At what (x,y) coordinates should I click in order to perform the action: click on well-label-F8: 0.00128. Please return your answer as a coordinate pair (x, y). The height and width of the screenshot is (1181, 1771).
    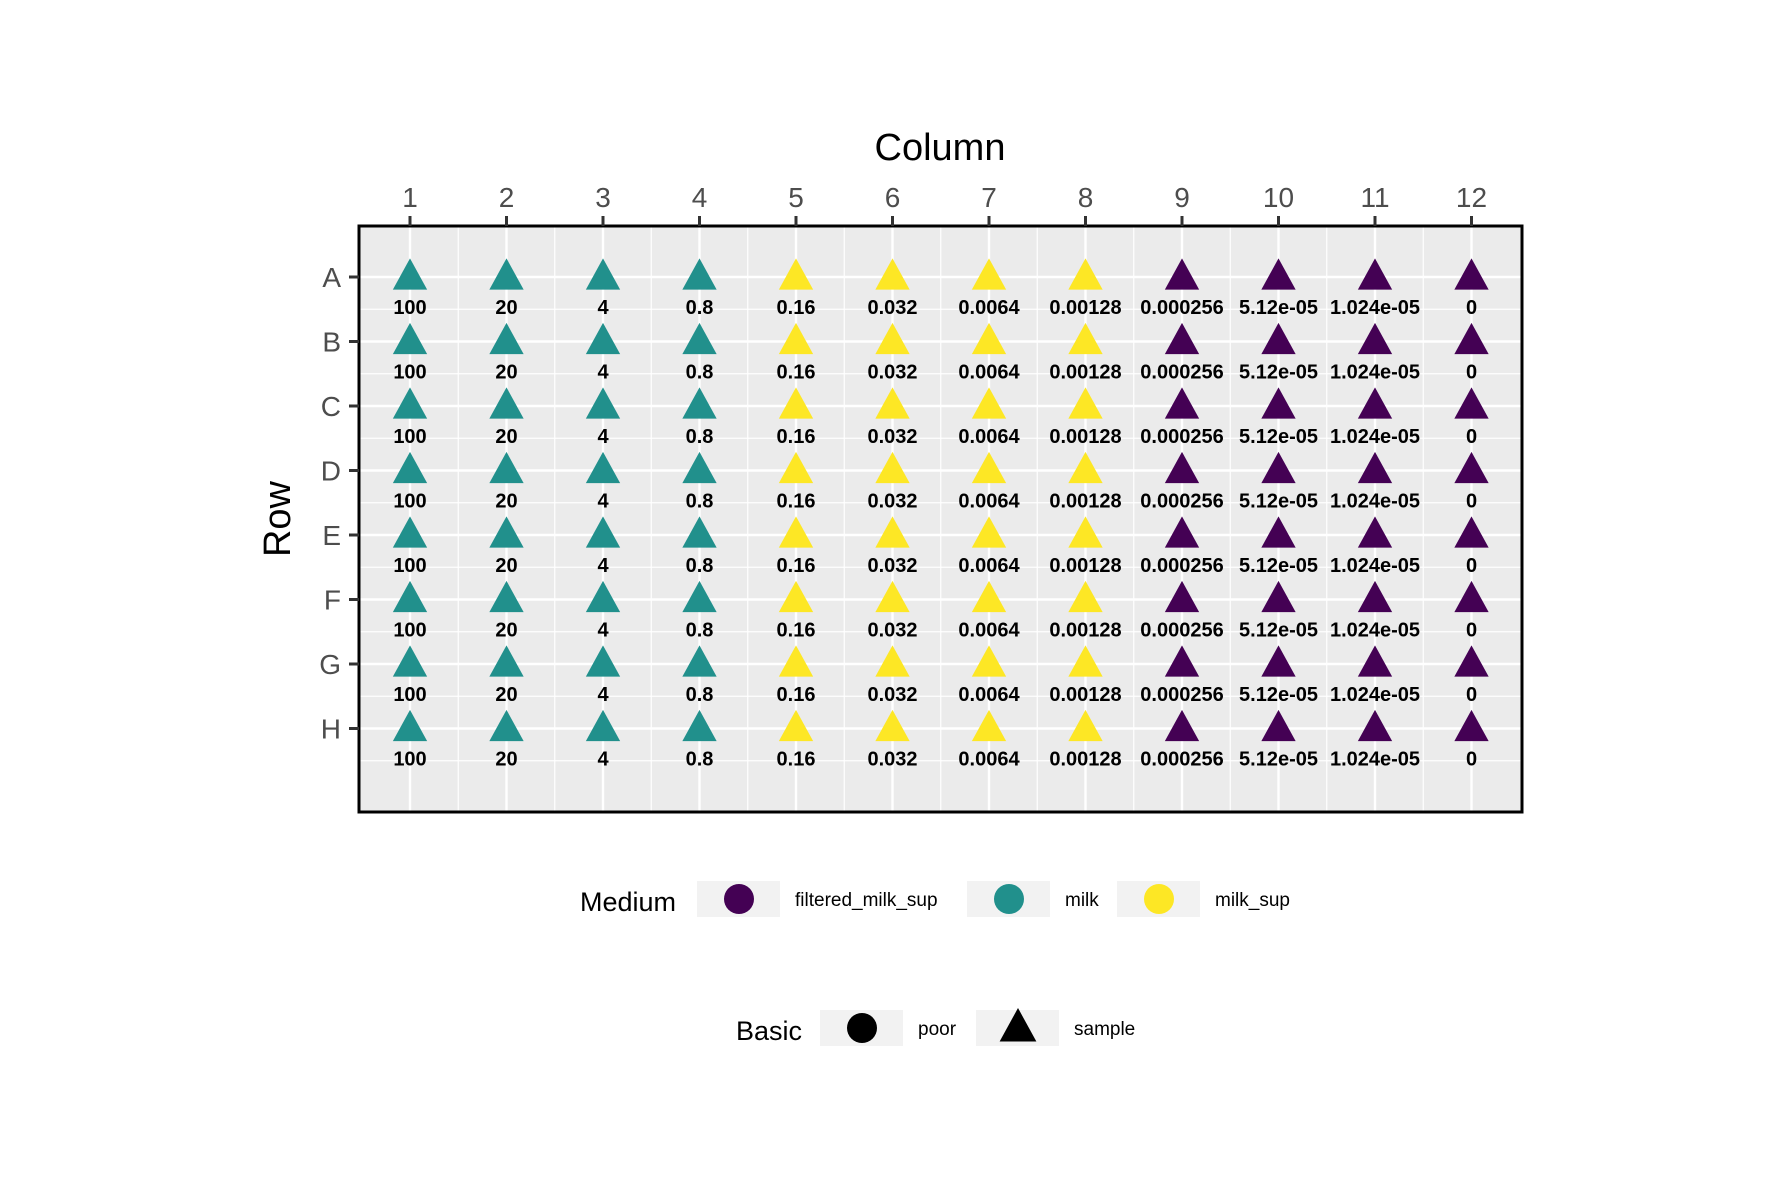
    Looking at the image, I should click on (1085, 631).